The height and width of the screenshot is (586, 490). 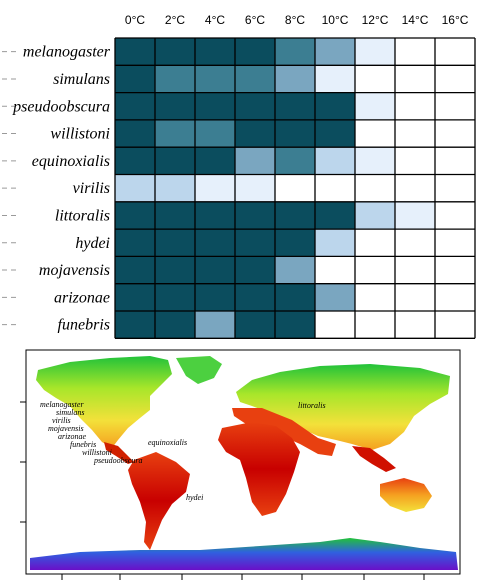 What do you see at coordinates (91, 188) in the screenshot?
I see `row-label: virilis` at bounding box center [91, 188].